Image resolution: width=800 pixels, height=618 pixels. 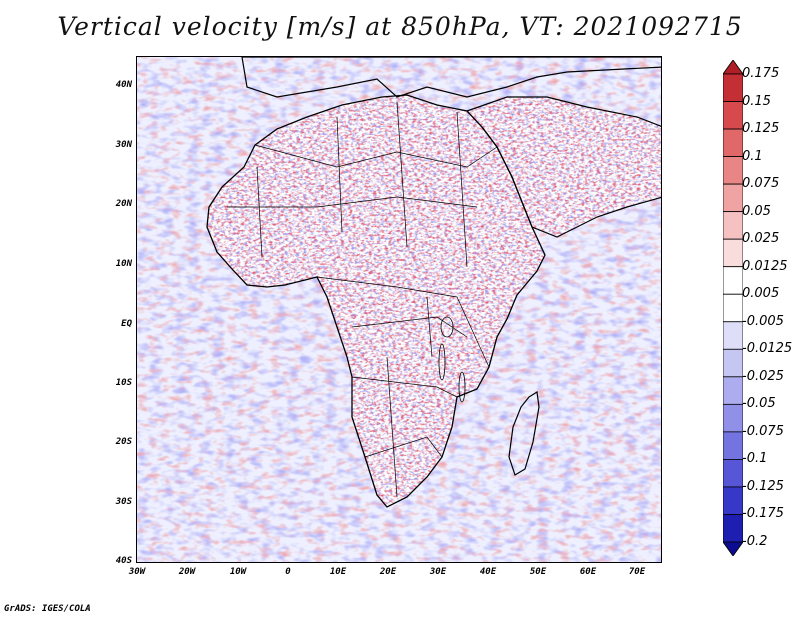 What do you see at coordinates (126, 324) in the screenshot?
I see `lat-label-eq: EQ` at bounding box center [126, 324].